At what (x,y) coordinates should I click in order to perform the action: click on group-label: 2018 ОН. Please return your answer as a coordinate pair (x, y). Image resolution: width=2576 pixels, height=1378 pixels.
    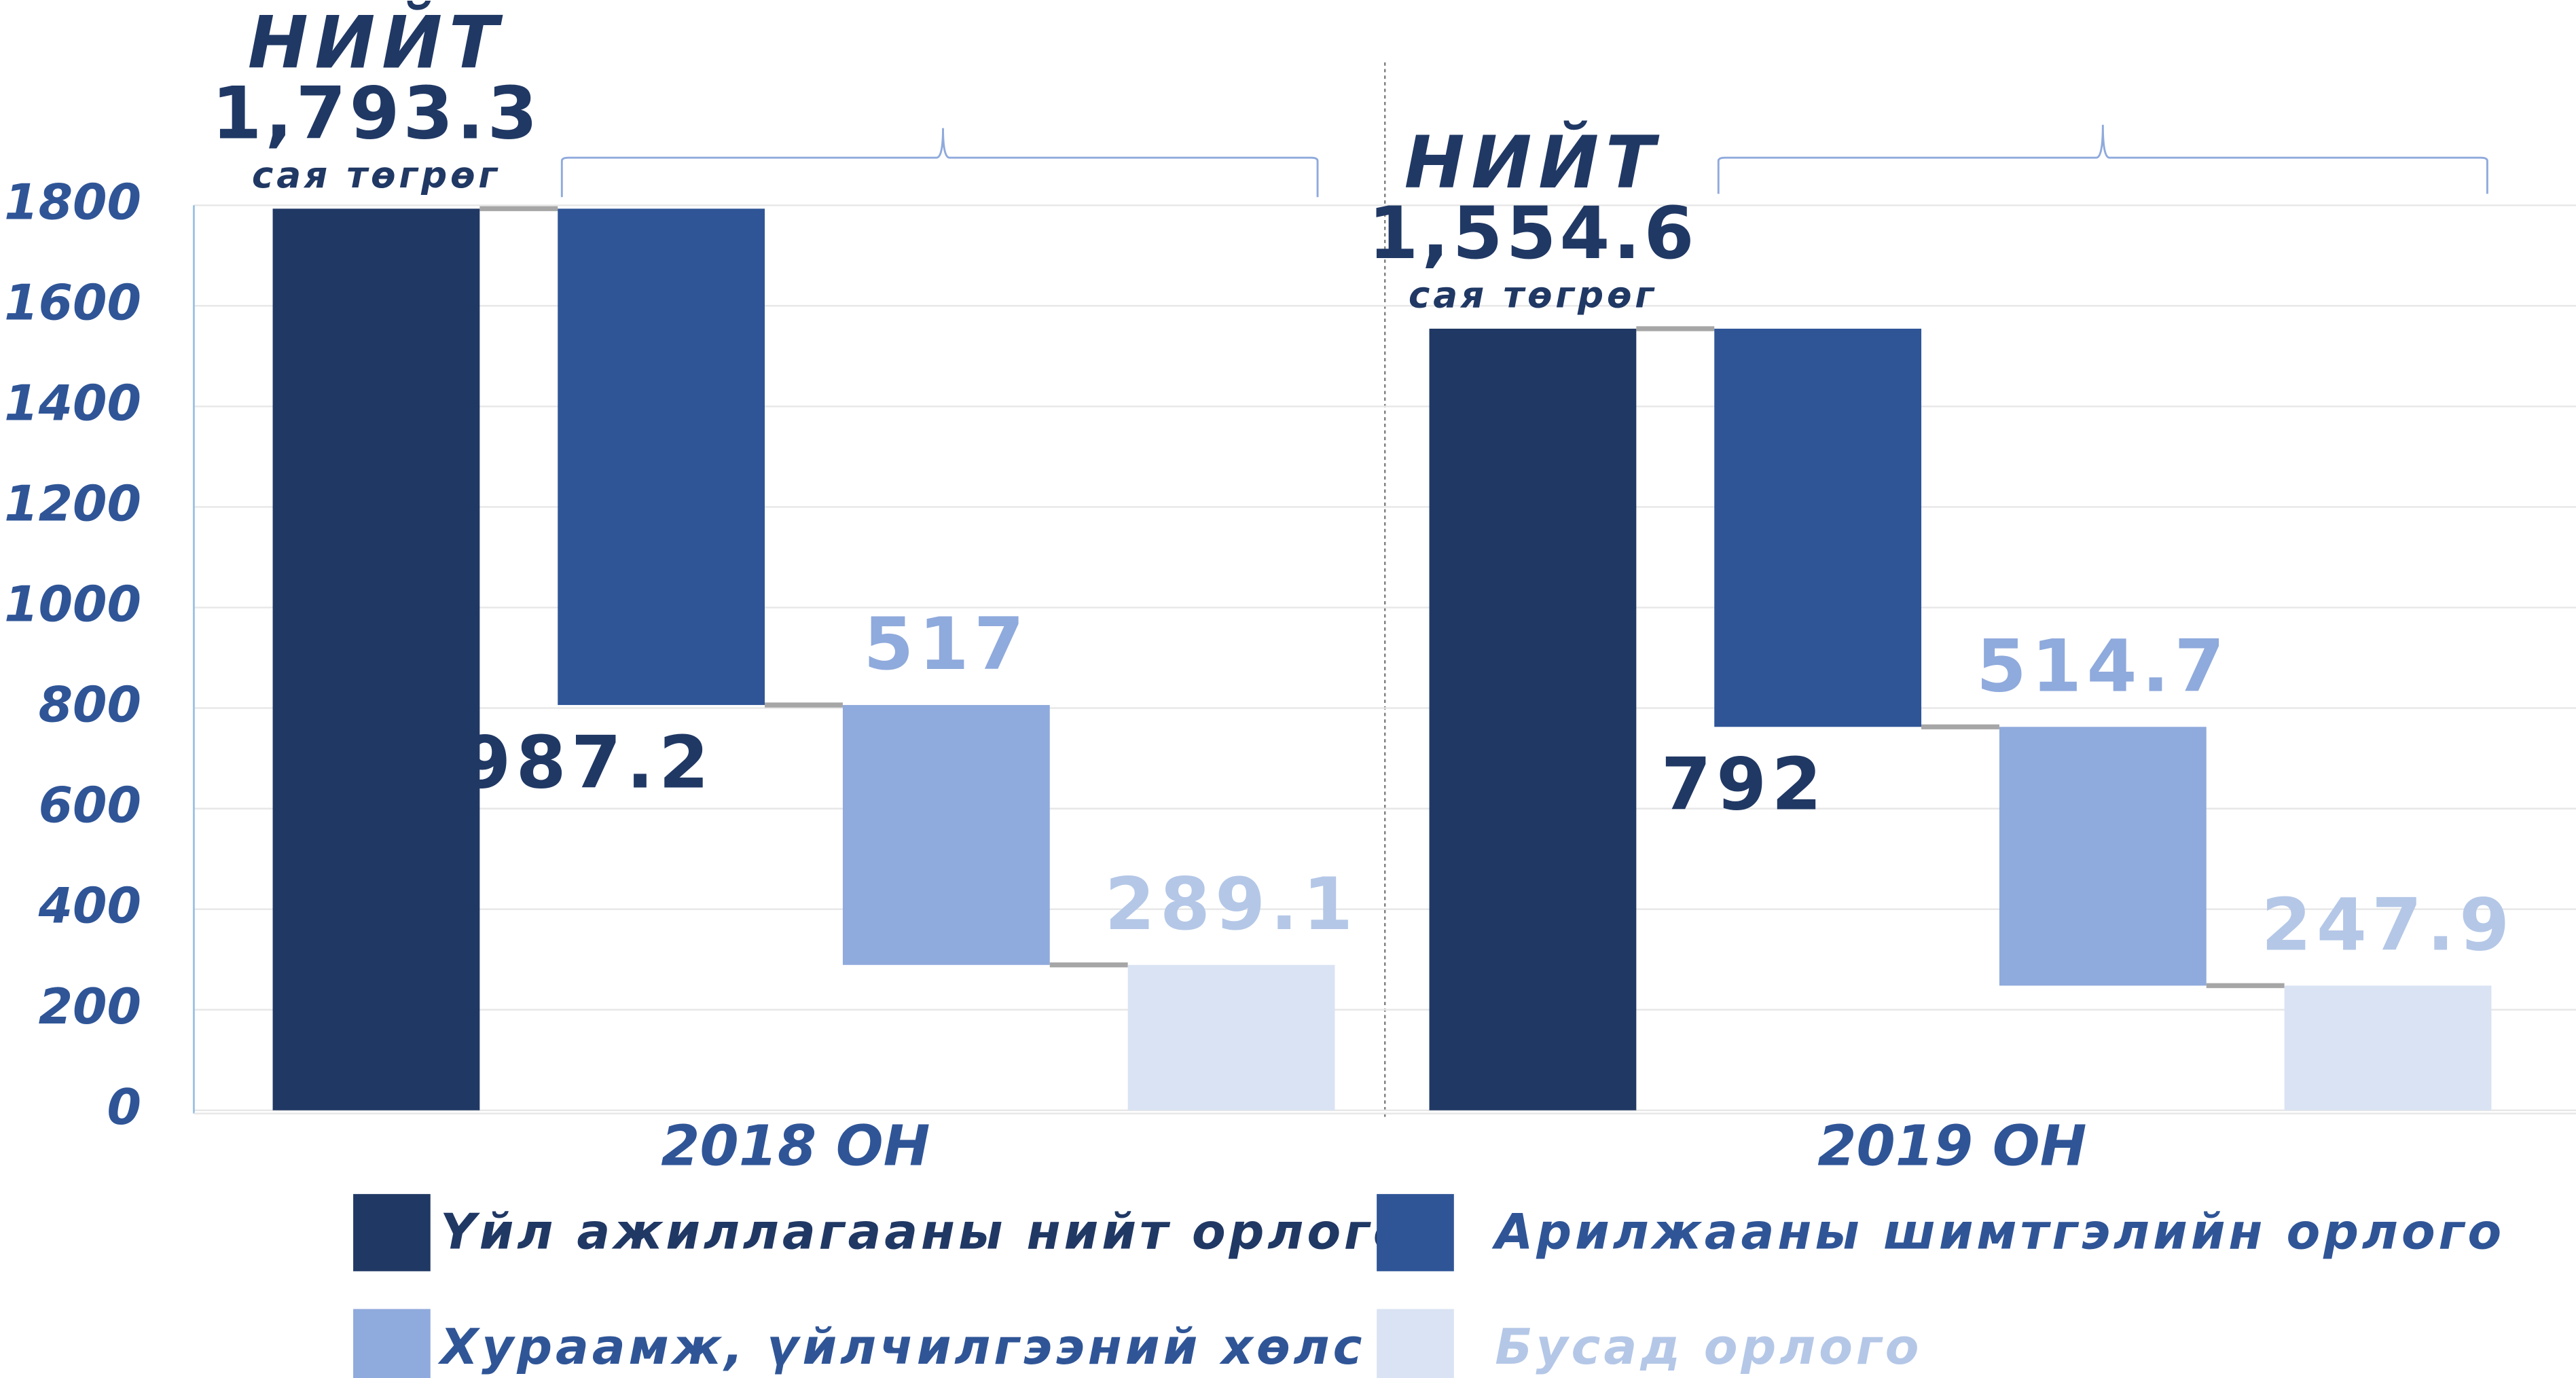
    Looking at the image, I should click on (795, 1146).